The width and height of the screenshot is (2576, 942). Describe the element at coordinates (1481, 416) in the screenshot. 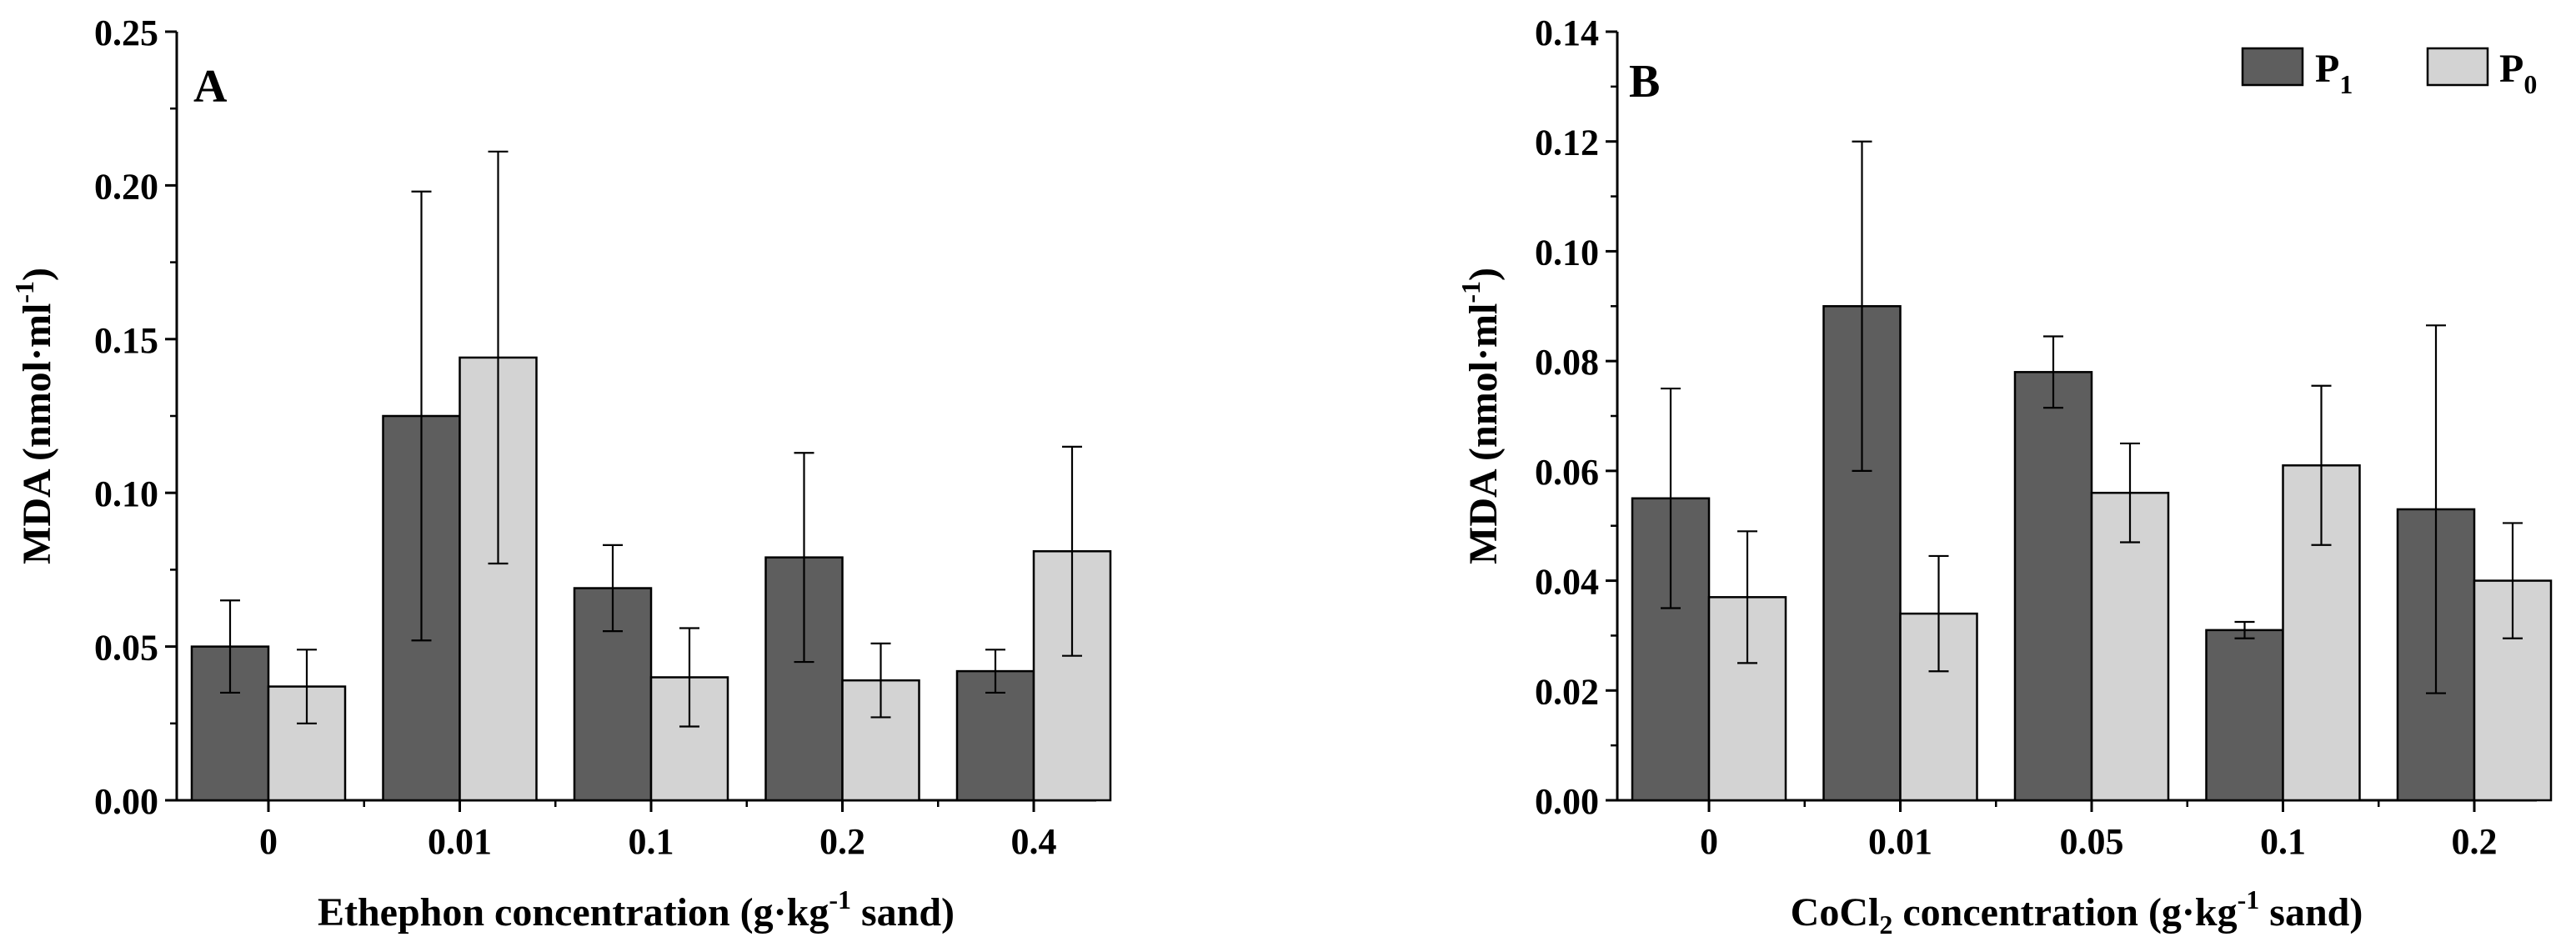

I see `panel-b-y-axis-title: MDA (nmol·ml-1)` at that location.